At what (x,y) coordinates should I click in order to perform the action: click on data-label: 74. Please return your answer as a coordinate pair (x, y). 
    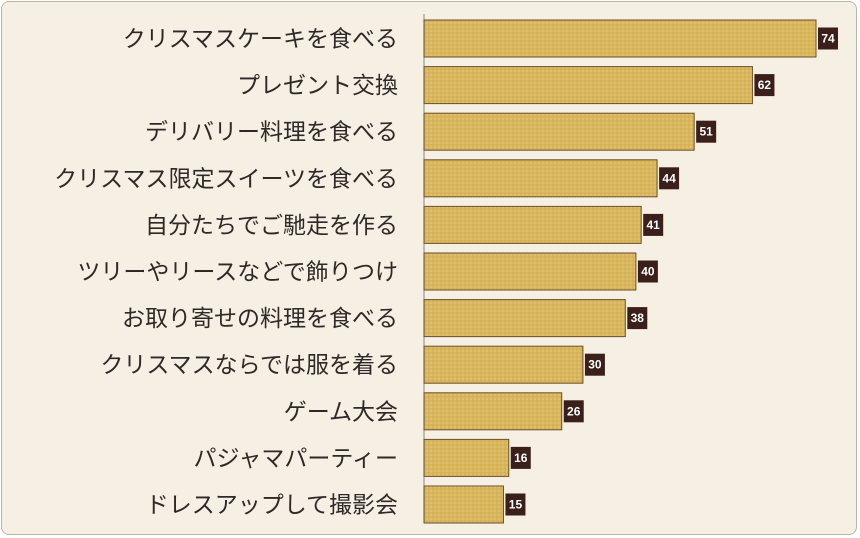
    Looking at the image, I should click on (828, 39).